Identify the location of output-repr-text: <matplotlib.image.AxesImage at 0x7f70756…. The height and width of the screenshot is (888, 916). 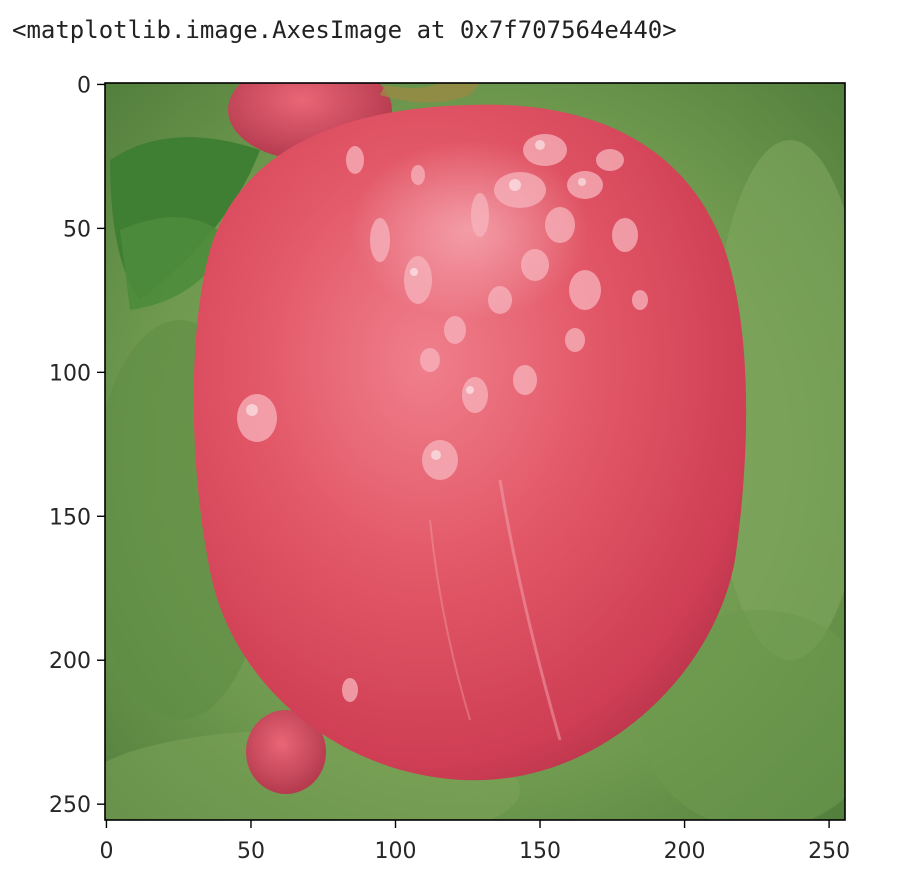
(344, 30).